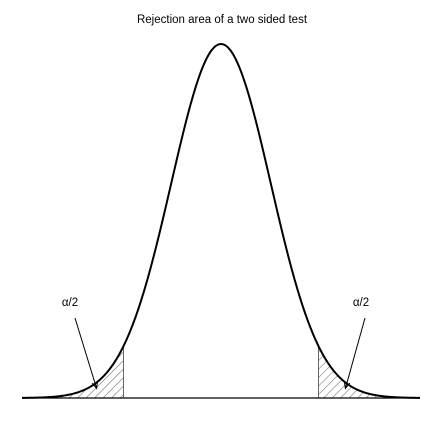  Describe the element at coordinates (361, 303) in the screenshot. I see `annotation-label-right: α/2` at that location.